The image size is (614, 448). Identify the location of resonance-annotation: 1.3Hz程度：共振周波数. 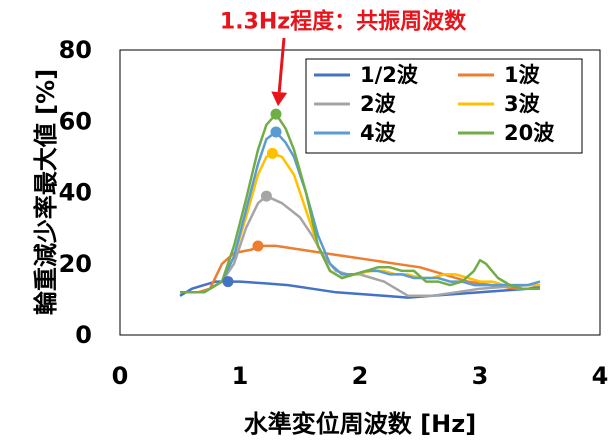
(343, 58).